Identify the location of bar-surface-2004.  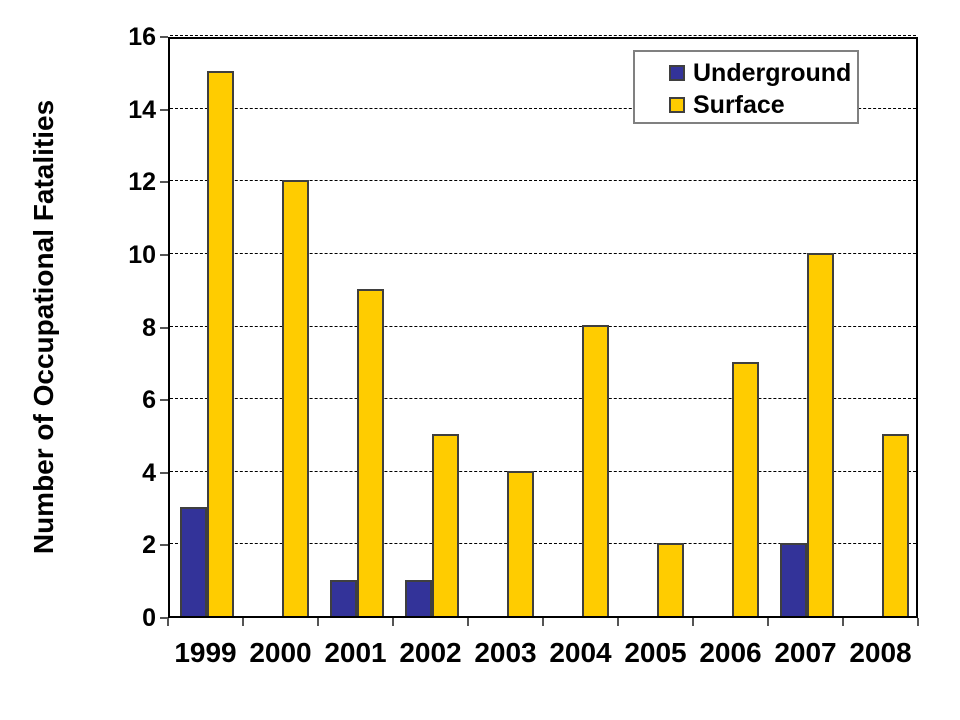
(595, 470).